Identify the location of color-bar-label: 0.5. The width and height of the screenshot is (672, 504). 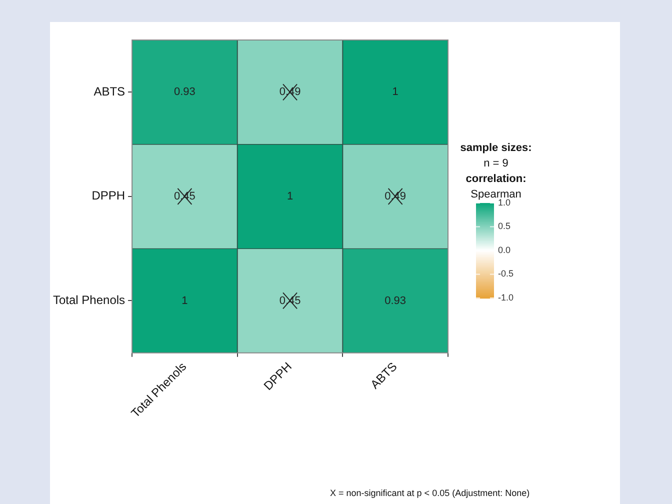
(504, 226).